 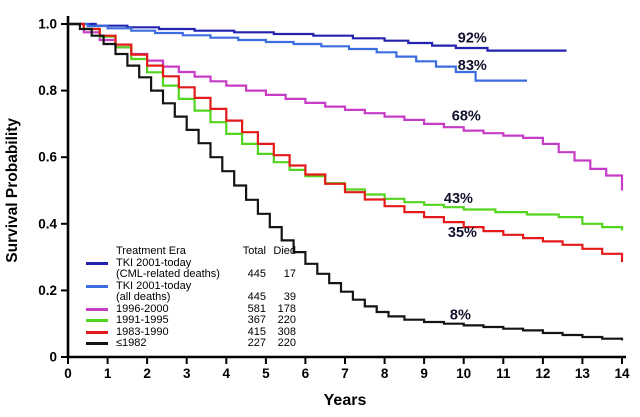 What do you see at coordinates (227, 373) in the screenshot?
I see `x-tick-label: 4` at bounding box center [227, 373].